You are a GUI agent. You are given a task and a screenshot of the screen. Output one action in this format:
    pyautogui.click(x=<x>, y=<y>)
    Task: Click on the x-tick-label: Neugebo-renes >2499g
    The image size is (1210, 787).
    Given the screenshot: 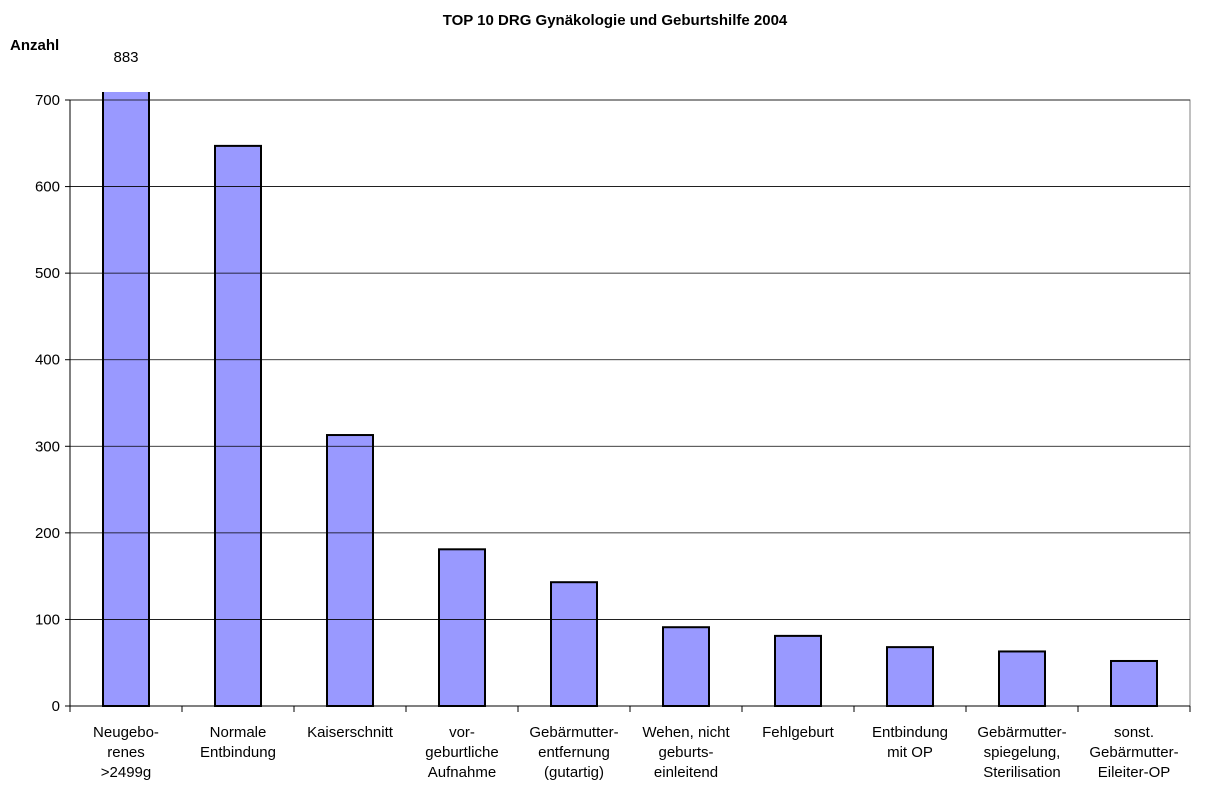 What is the action you would take?
    pyautogui.click(x=126, y=752)
    